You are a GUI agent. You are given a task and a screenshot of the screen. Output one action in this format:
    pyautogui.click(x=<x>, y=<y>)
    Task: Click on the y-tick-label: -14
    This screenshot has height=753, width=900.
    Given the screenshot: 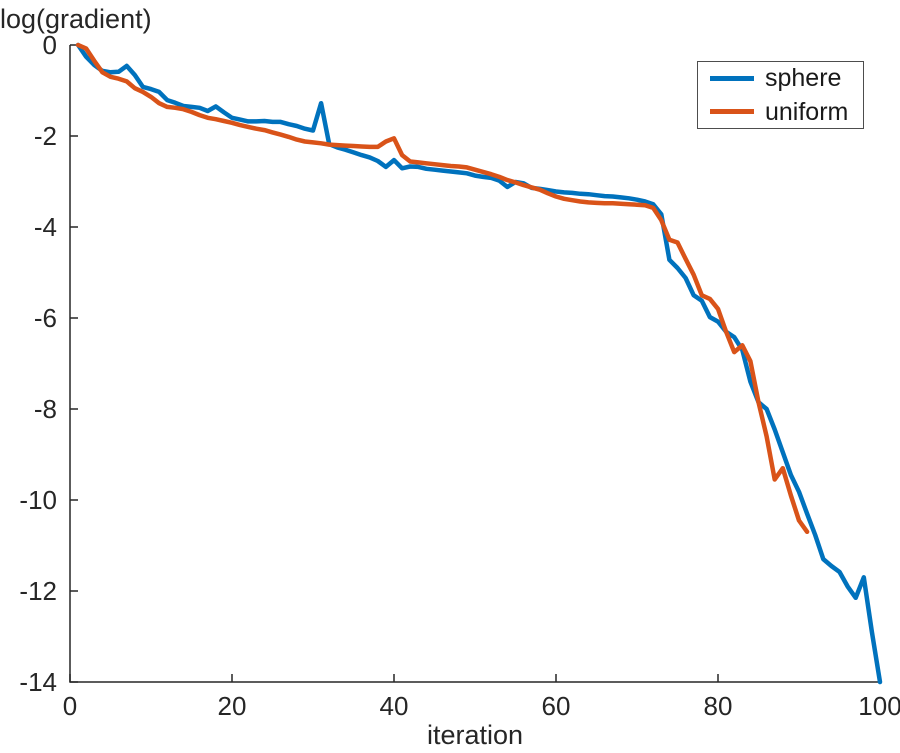 What is the action you would take?
    pyautogui.click(x=38, y=682)
    